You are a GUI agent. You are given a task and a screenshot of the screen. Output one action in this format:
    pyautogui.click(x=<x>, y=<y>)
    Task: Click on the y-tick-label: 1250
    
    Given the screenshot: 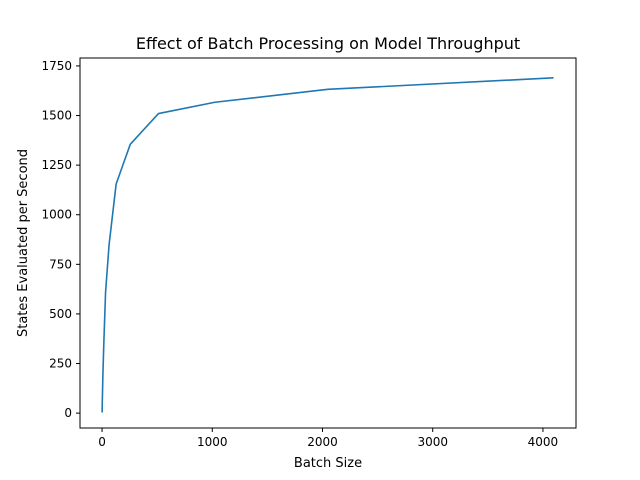 What is the action you would take?
    pyautogui.click(x=56, y=165)
    